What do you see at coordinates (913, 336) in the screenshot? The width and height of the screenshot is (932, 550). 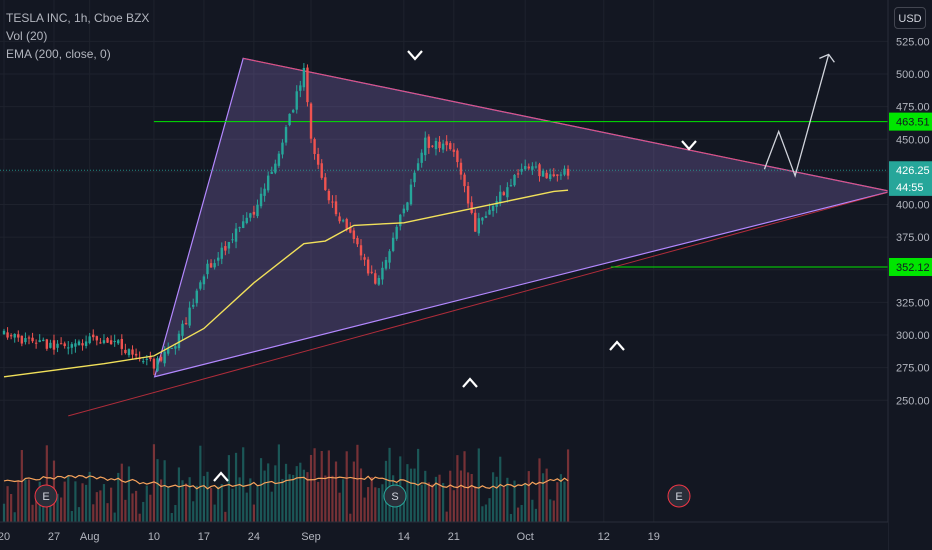 I see `price-tick-label: 300.00` at bounding box center [913, 336].